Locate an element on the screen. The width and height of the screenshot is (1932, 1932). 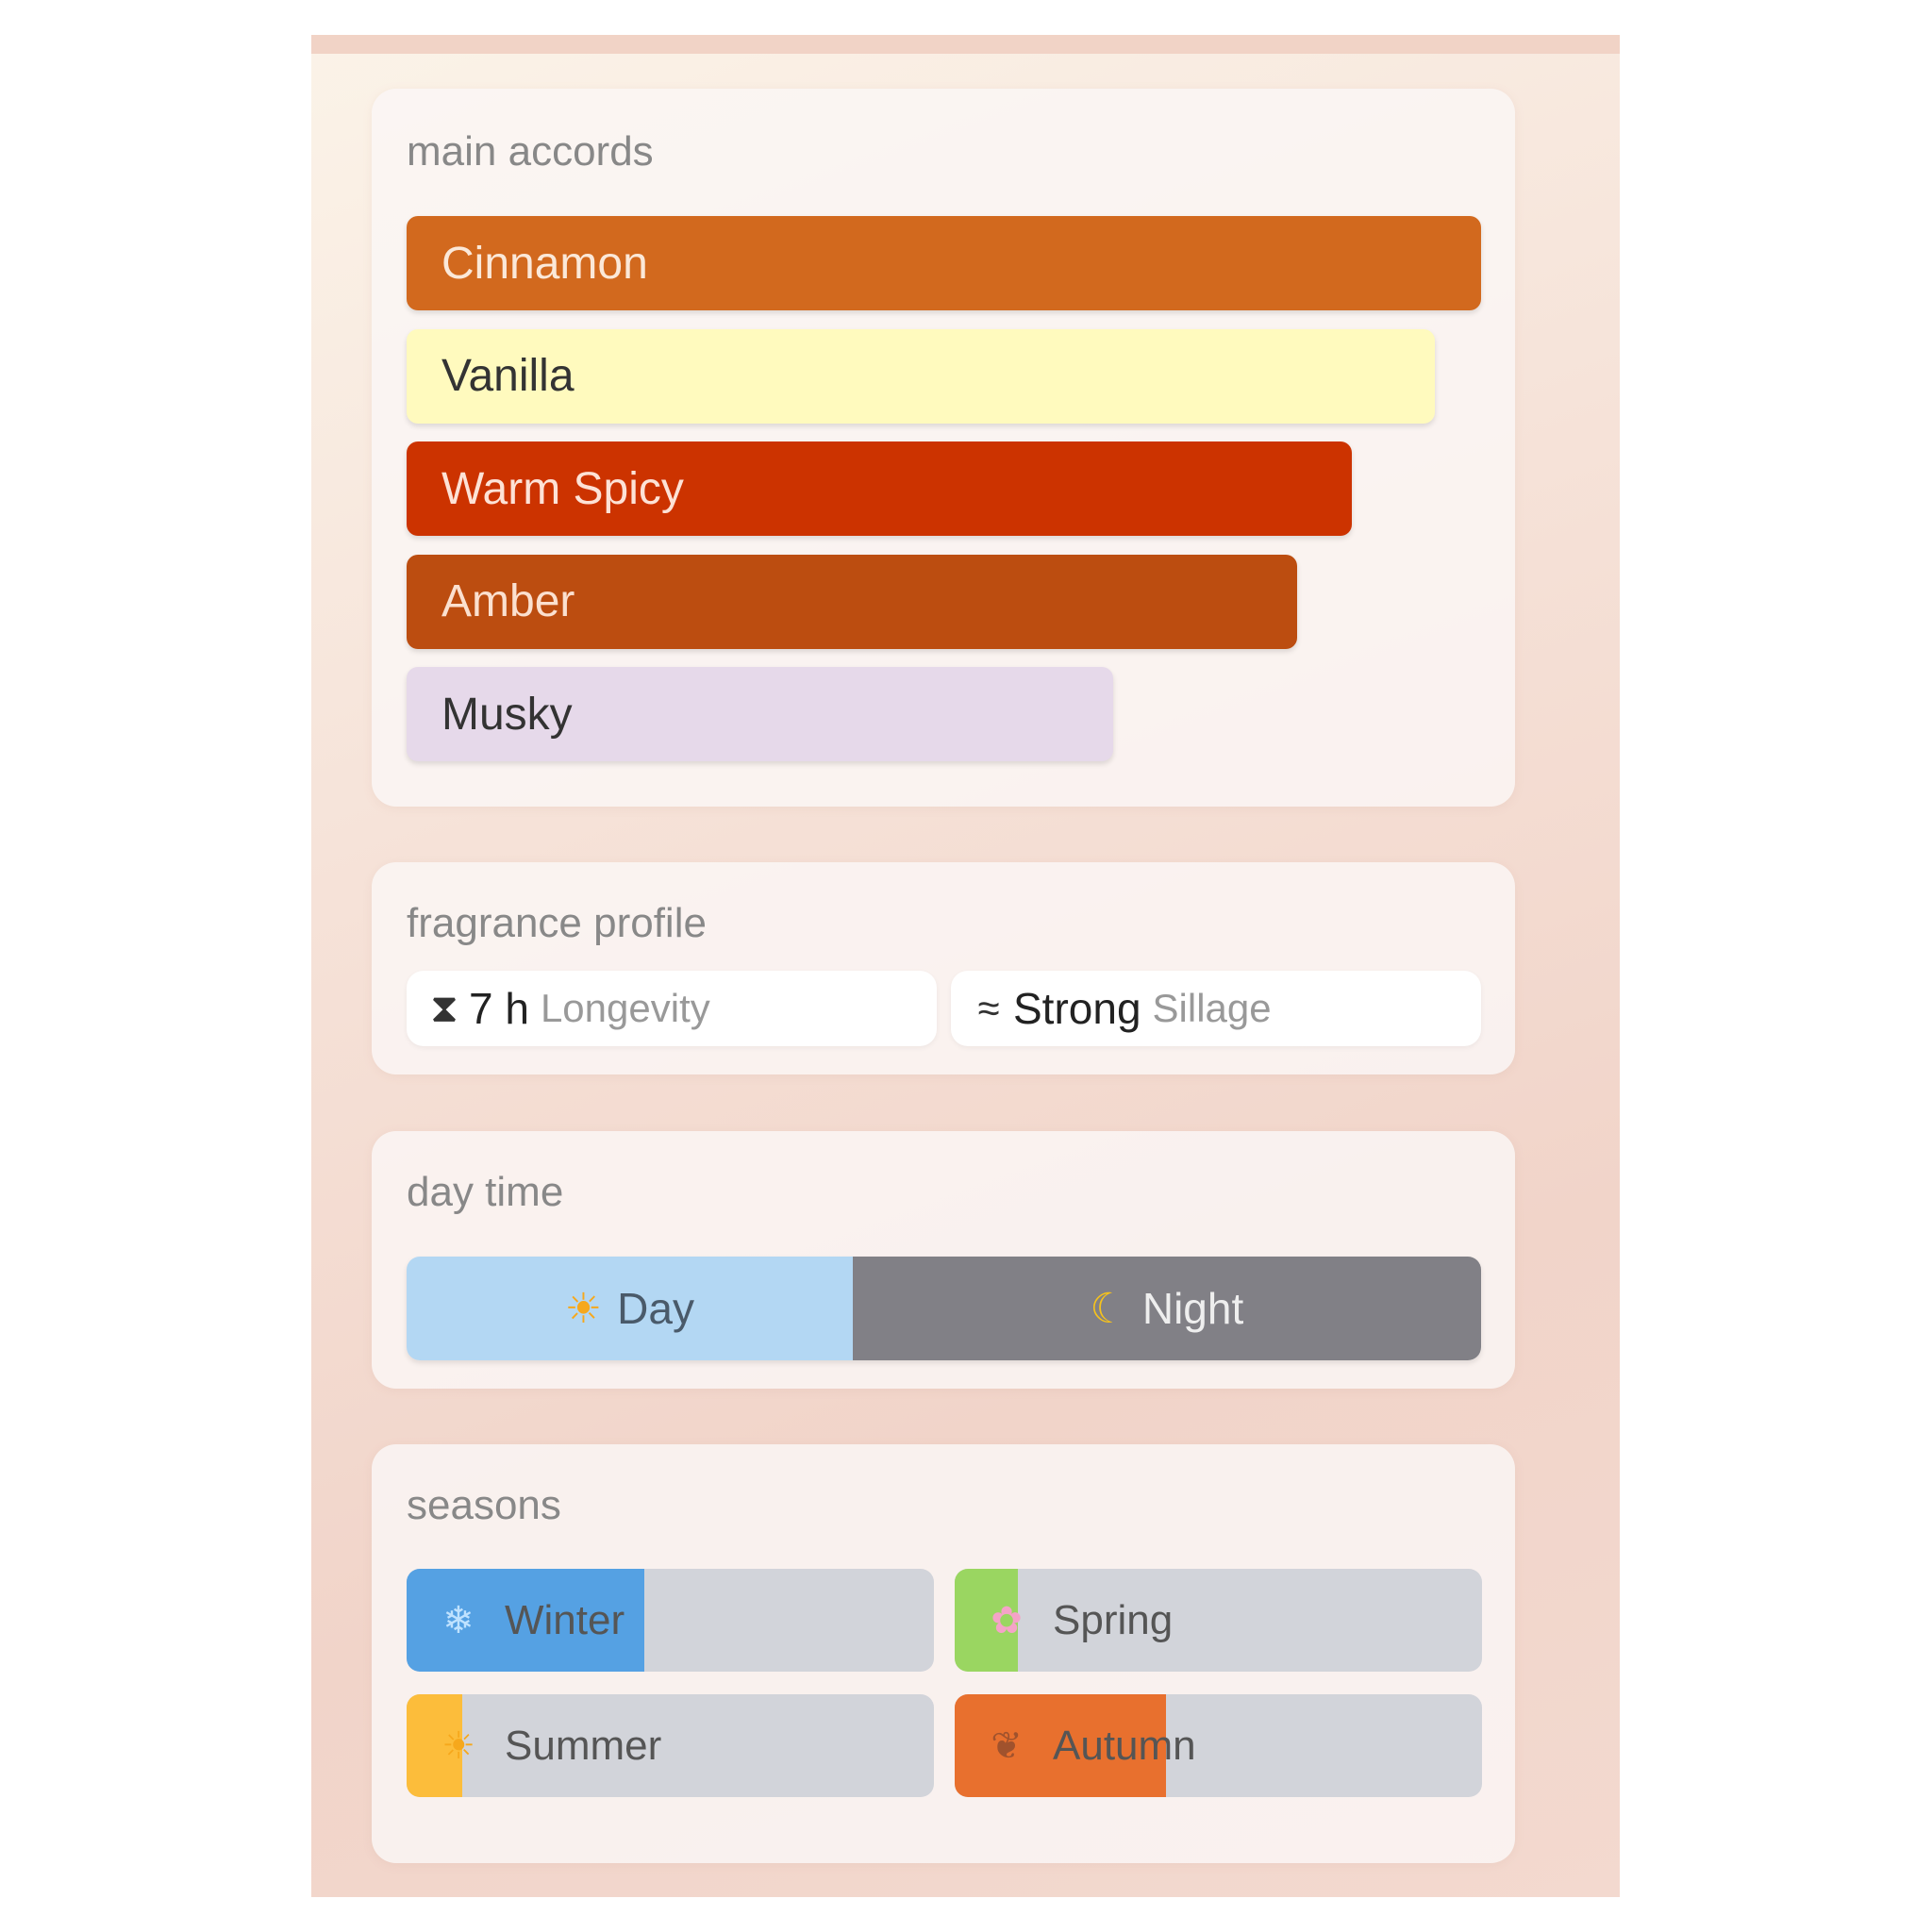
day-label: Day is located at coordinates (655, 1309).